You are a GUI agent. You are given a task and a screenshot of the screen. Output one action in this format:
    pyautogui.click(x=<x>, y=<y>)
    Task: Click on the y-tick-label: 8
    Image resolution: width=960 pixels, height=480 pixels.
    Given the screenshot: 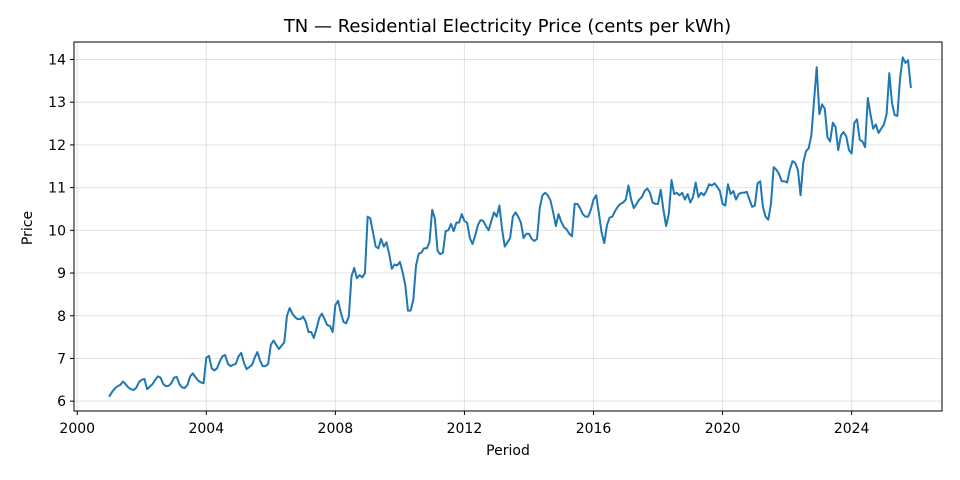 What is the action you would take?
    pyautogui.click(x=61, y=317)
    